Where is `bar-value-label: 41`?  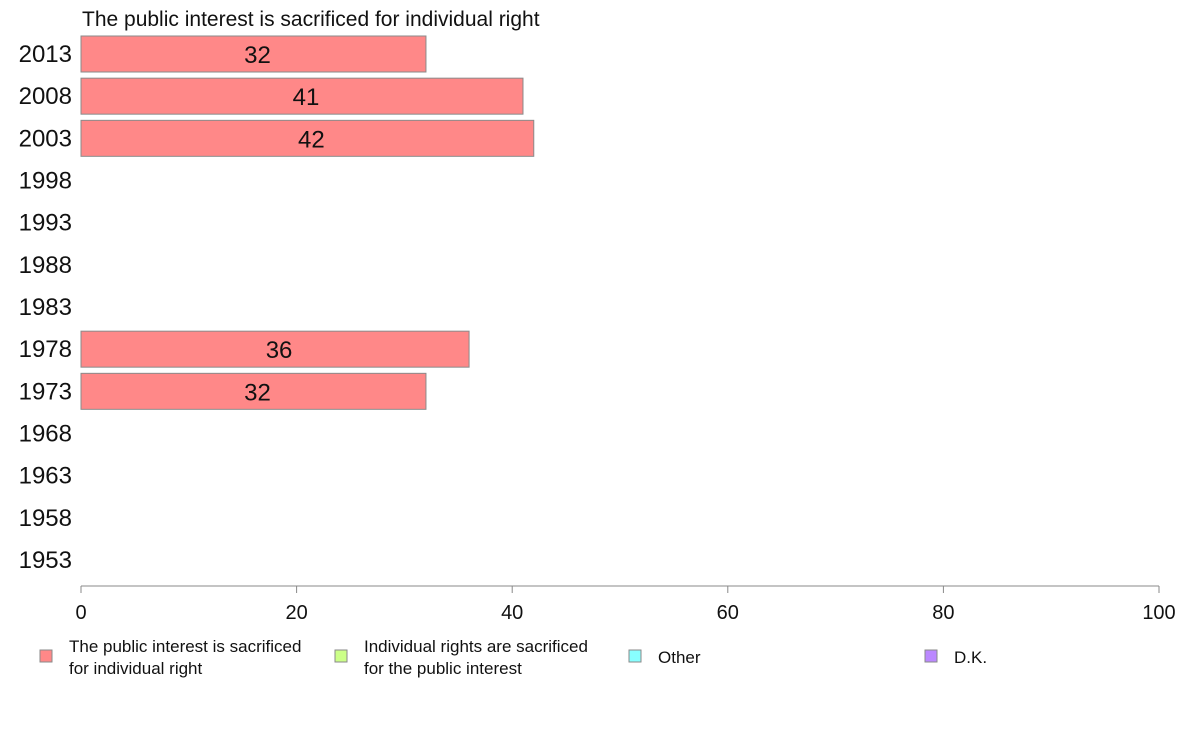
bar-value-label: 41 is located at coordinates (306, 97).